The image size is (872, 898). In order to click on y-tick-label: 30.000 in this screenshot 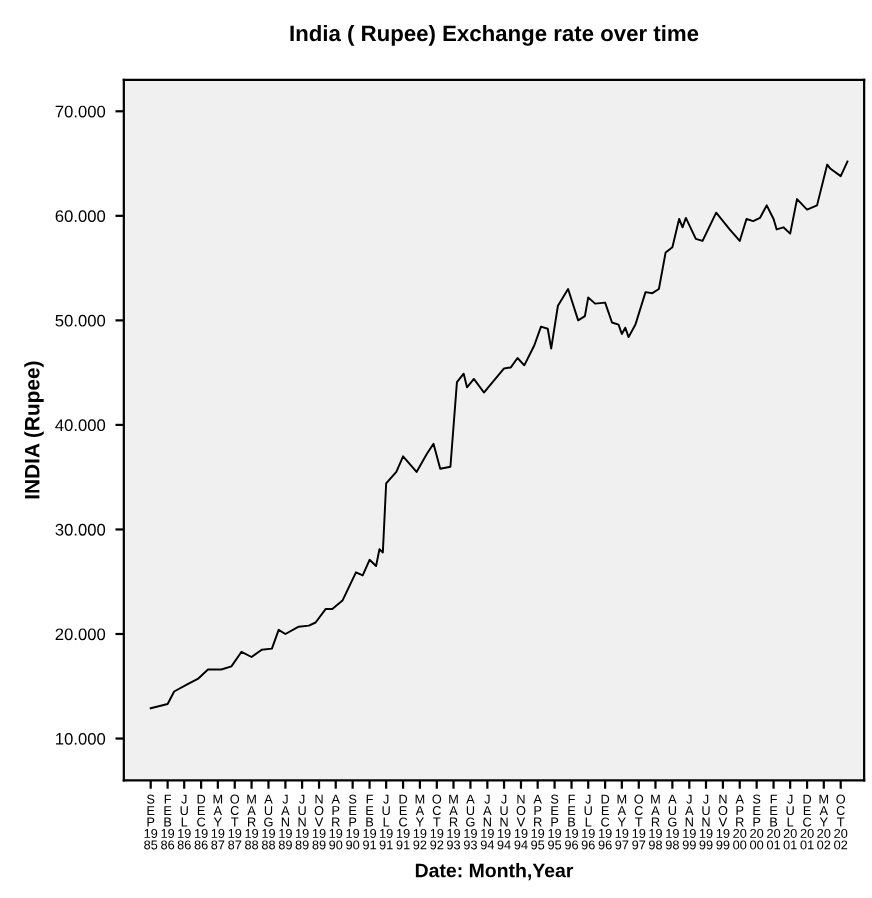, I will do `click(80, 529)`.